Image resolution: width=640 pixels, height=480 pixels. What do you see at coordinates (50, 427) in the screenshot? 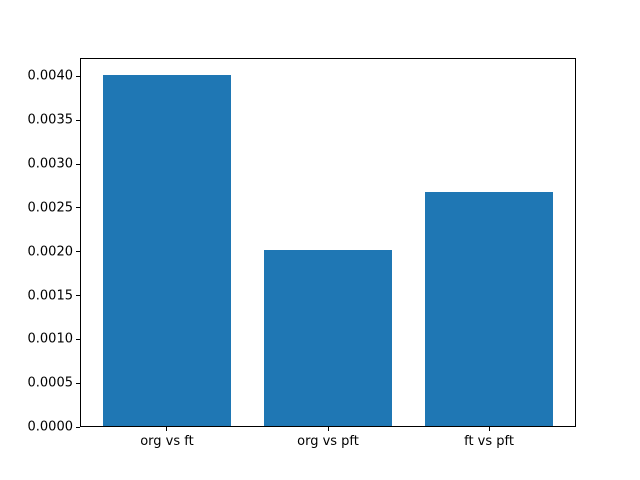
I see `y-tick-label: 0.0000` at bounding box center [50, 427].